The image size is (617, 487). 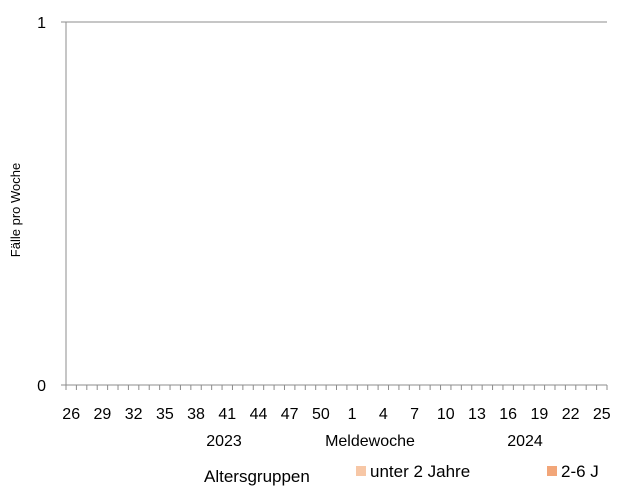 What do you see at coordinates (602, 414) in the screenshot?
I see `x-tick-label: 25` at bounding box center [602, 414].